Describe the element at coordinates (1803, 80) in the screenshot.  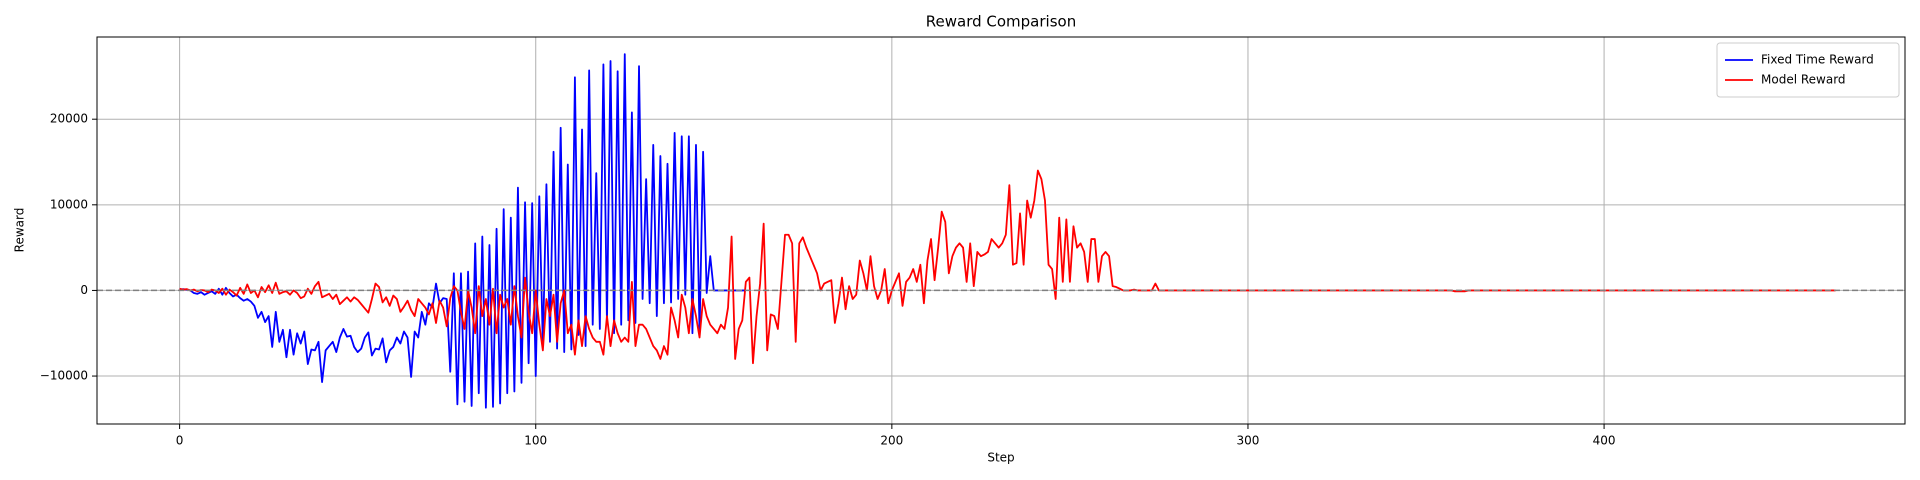
I see `legend-label: Model Reward` at that location.